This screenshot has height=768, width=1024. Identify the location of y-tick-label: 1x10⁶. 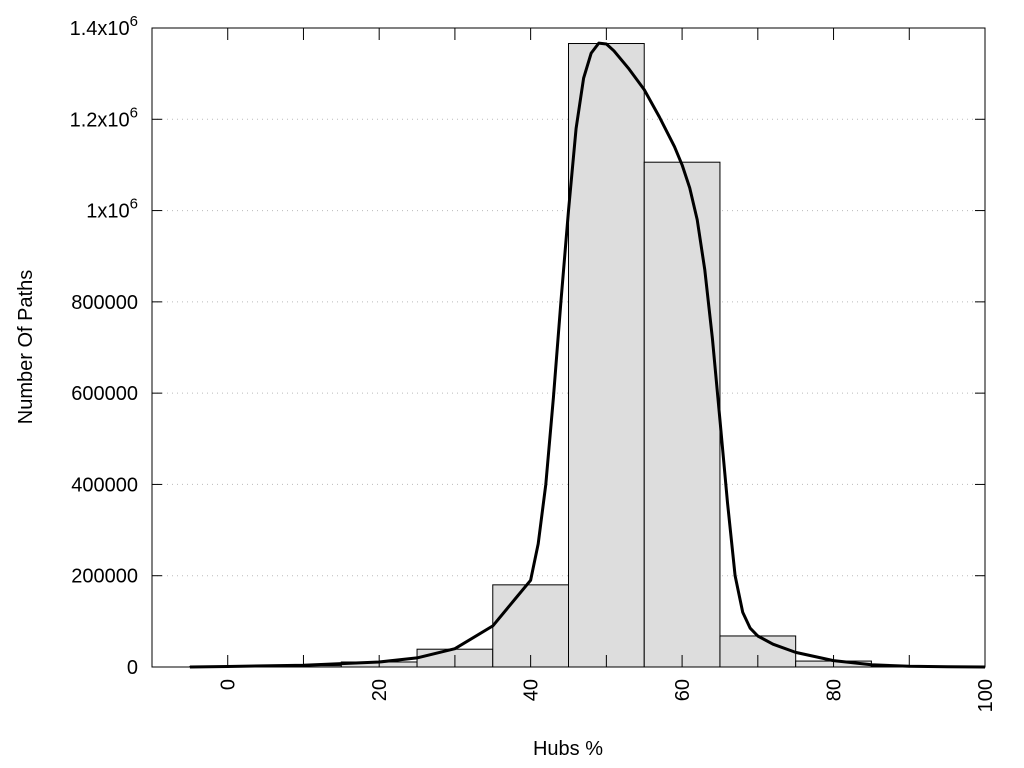
(112, 209).